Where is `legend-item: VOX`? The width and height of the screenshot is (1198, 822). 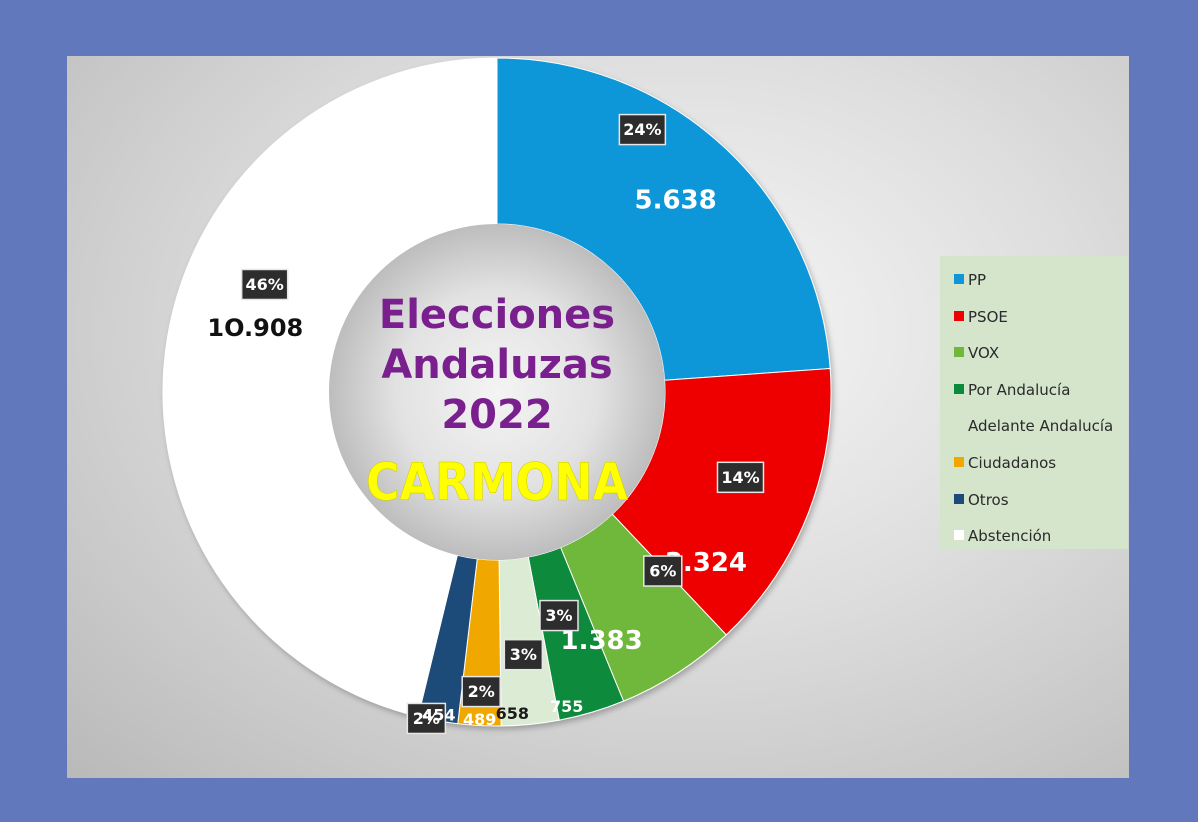
legend-item: VOX is located at coordinates (1041, 353).